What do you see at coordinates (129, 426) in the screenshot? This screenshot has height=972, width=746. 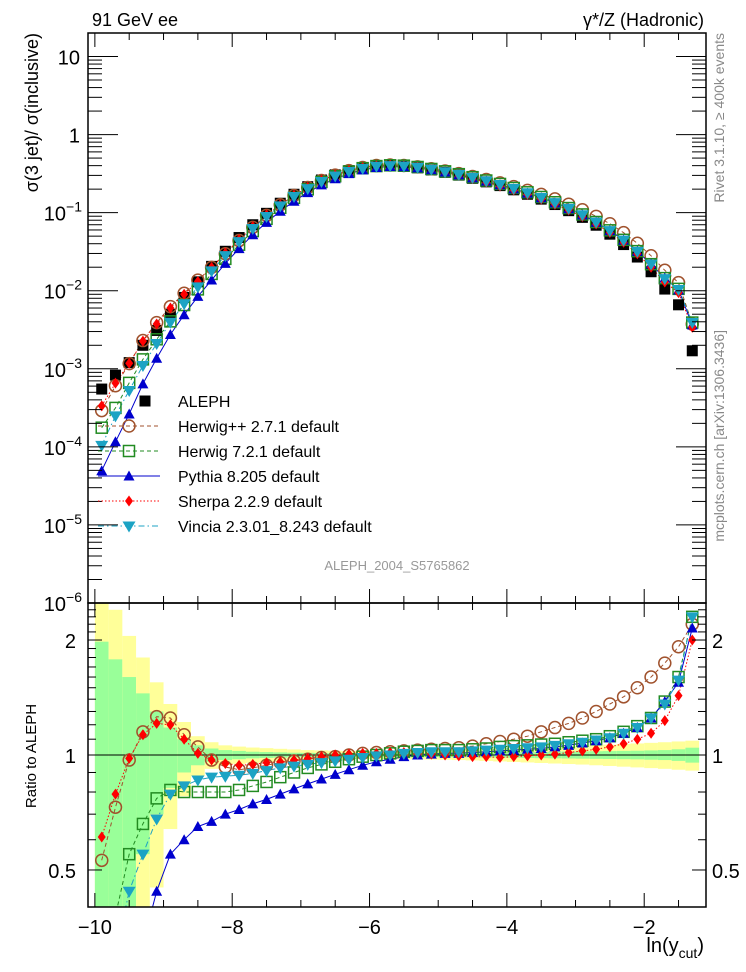 I see `legend-marker` at bounding box center [129, 426].